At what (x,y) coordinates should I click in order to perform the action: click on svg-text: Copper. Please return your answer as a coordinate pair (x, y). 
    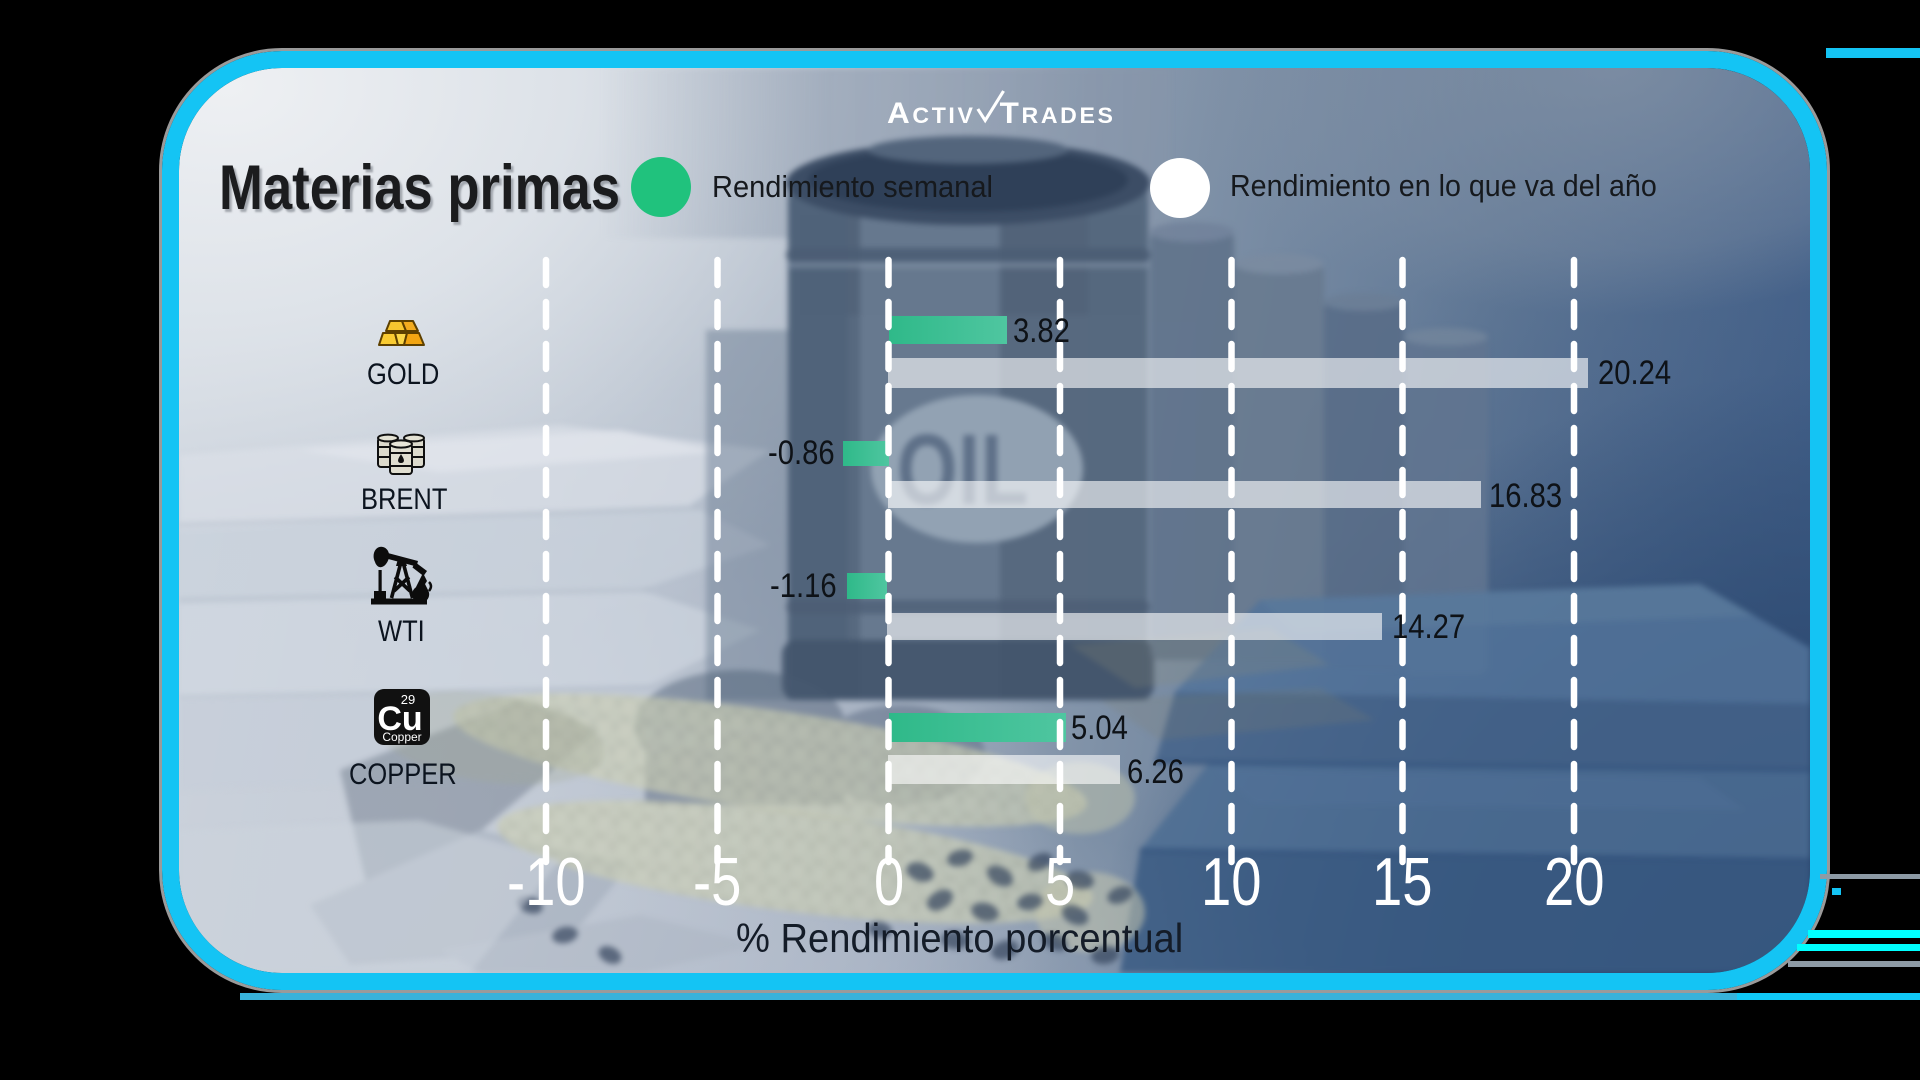
    Looking at the image, I should click on (401, 737).